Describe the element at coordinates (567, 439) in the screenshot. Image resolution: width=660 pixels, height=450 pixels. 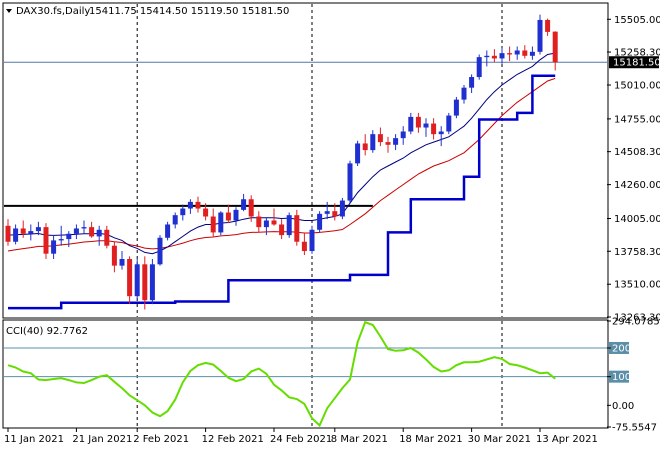
I see `date-tick-label: 13 Apr 2021` at that location.